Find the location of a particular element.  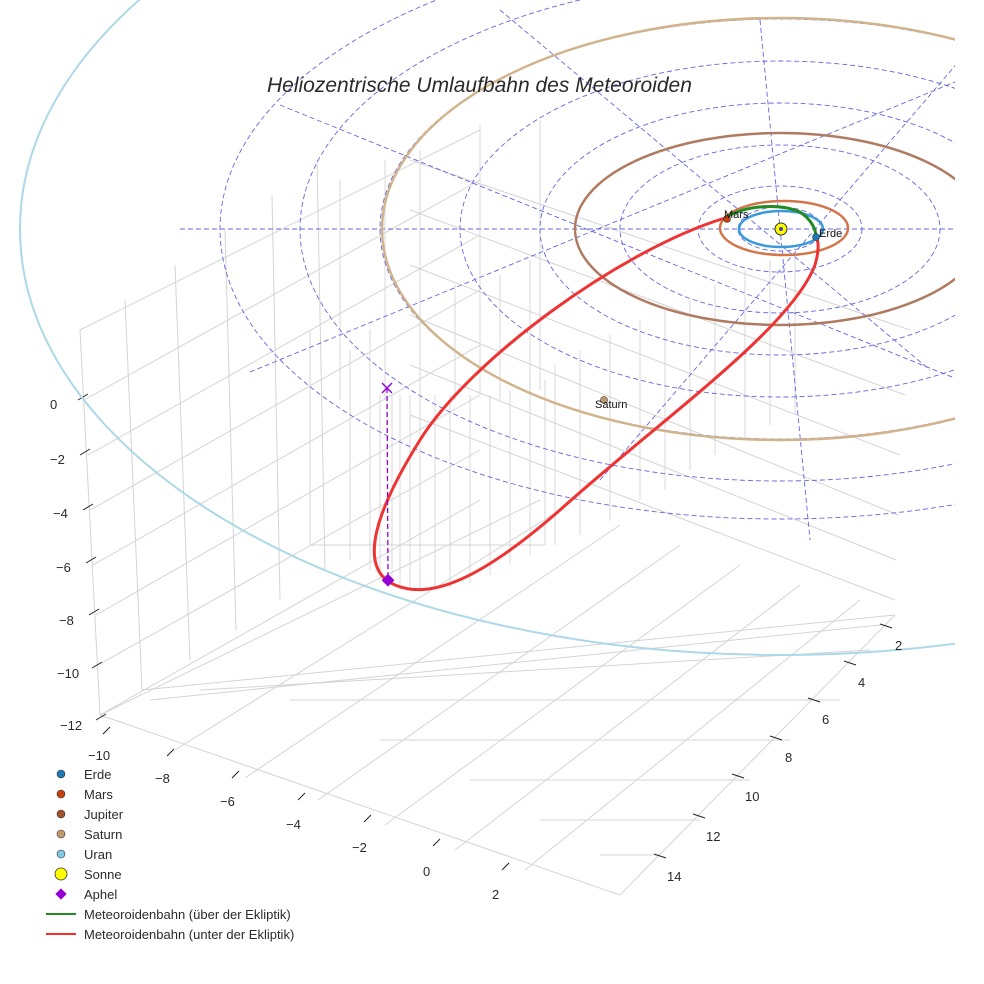

red-line-icon is located at coordinates (61, 934).